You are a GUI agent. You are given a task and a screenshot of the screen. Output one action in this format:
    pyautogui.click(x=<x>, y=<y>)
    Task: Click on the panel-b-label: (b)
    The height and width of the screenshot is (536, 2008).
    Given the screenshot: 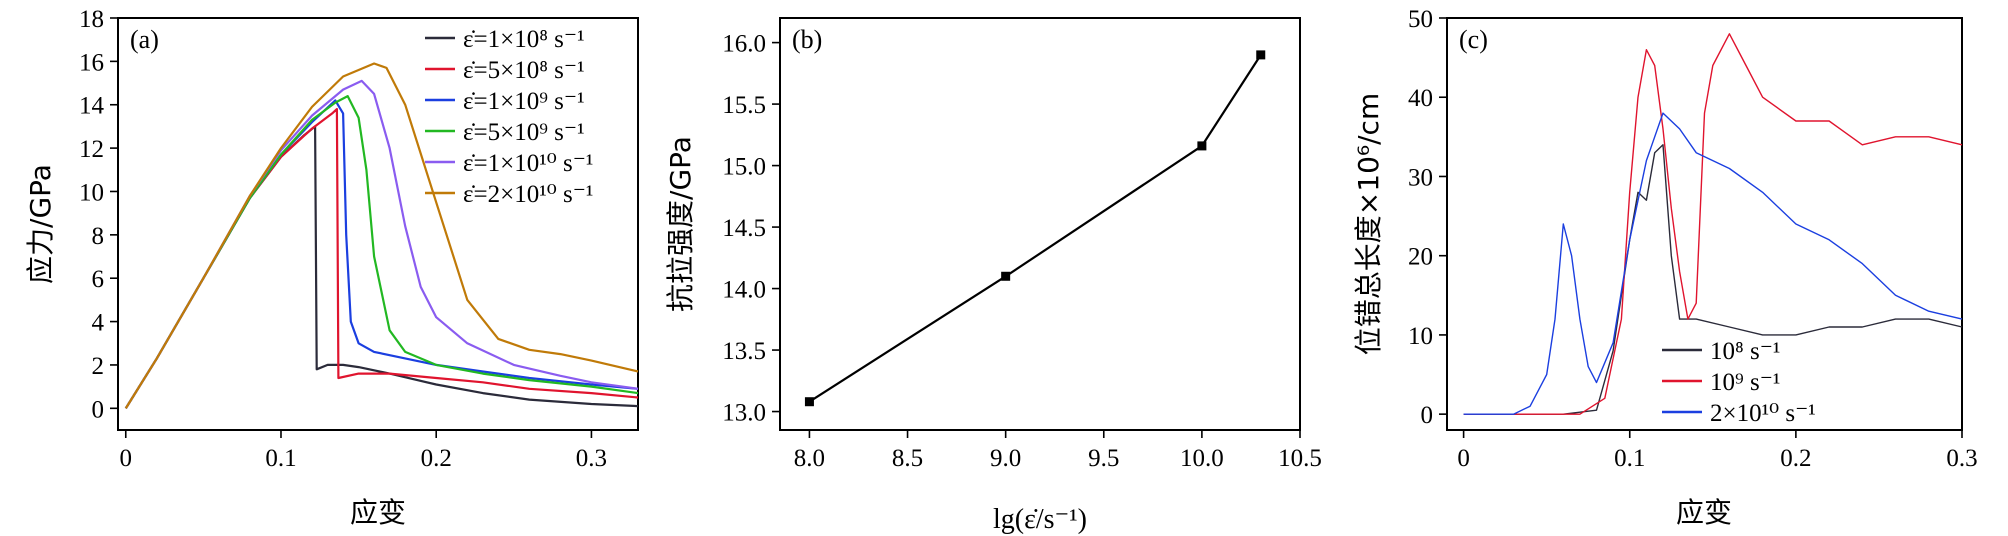 What is the action you would take?
    pyautogui.click(x=807, y=39)
    